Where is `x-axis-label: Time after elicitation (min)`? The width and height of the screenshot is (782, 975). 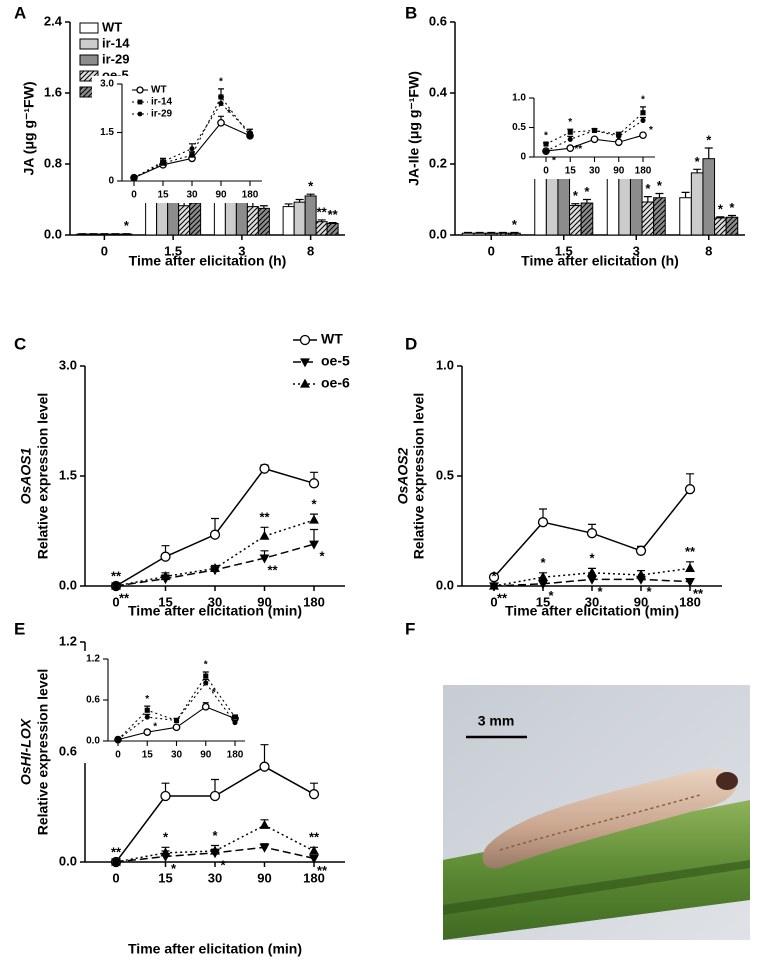
x-axis-label: Time after elicitation (min) is located at coordinates (592, 611).